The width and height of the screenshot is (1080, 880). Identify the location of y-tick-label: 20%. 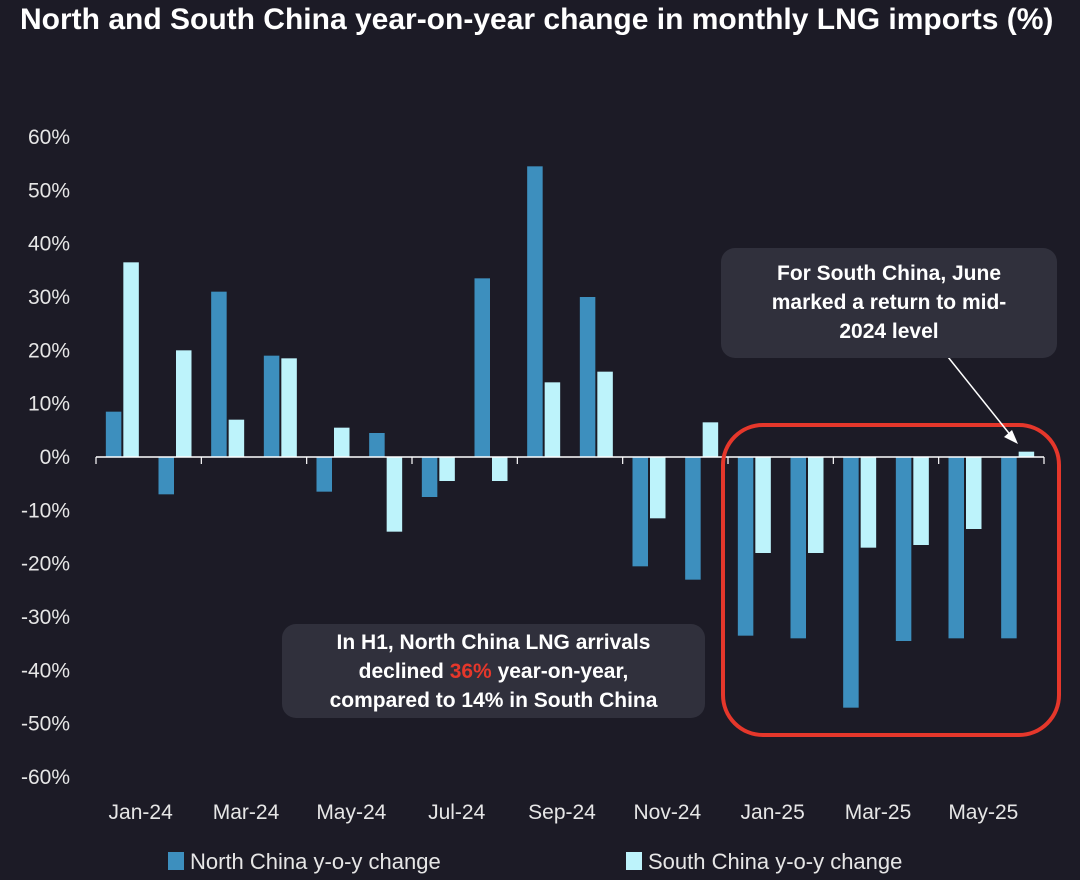
(49, 350).